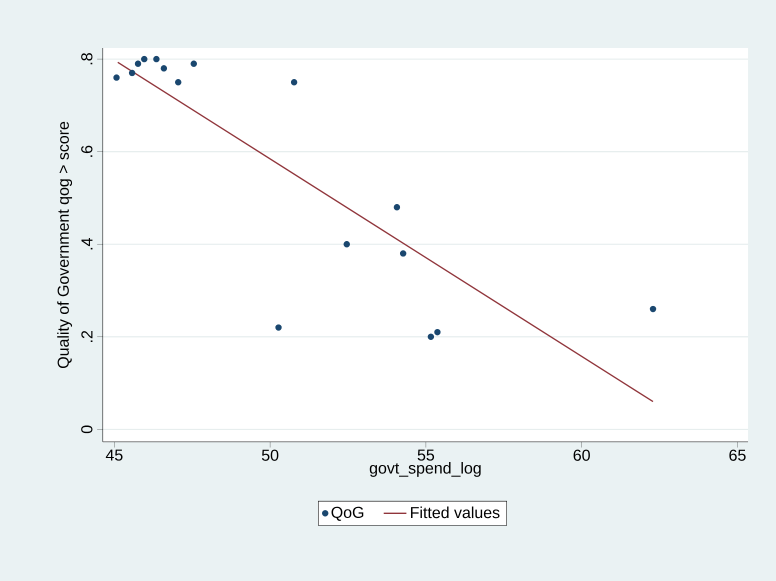  Describe the element at coordinates (86, 151) in the screenshot. I see `y-tick-label: .6` at that location.